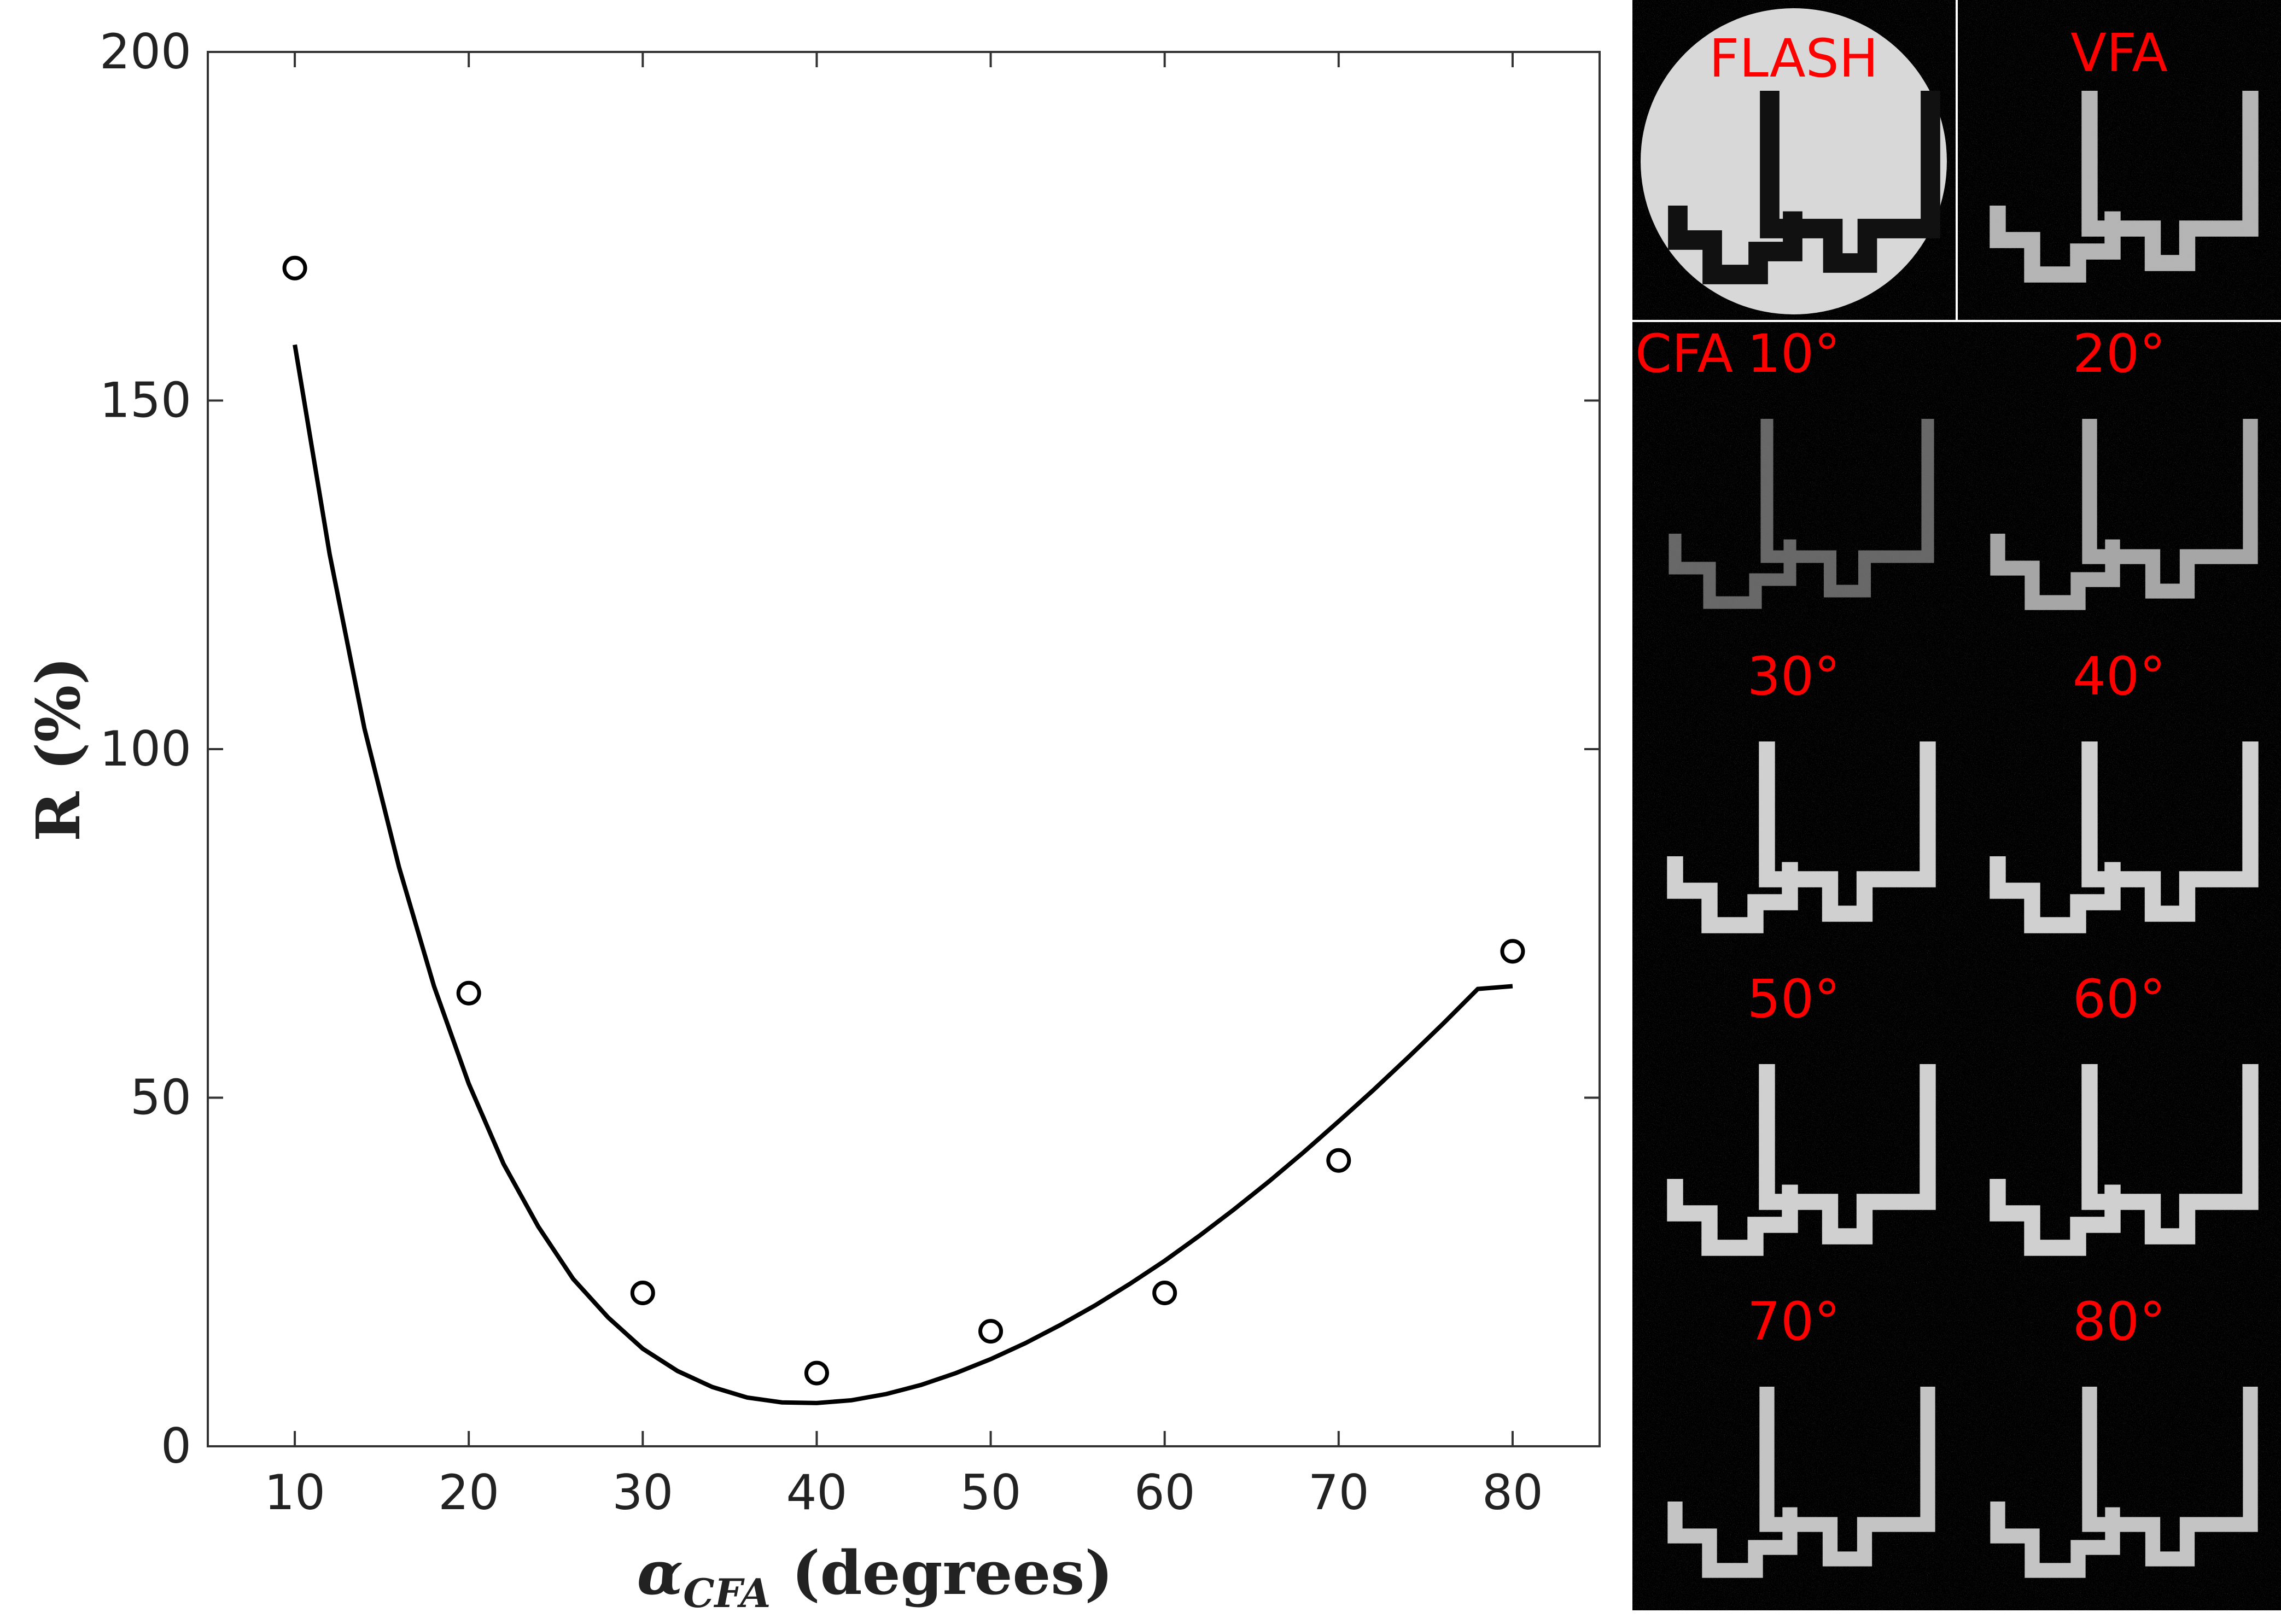 The height and width of the screenshot is (1624, 2281). What do you see at coordinates (2119, 999) in the screenshot?
I see `cfa-label-60: 60°` at bounding box center [2119, 999].